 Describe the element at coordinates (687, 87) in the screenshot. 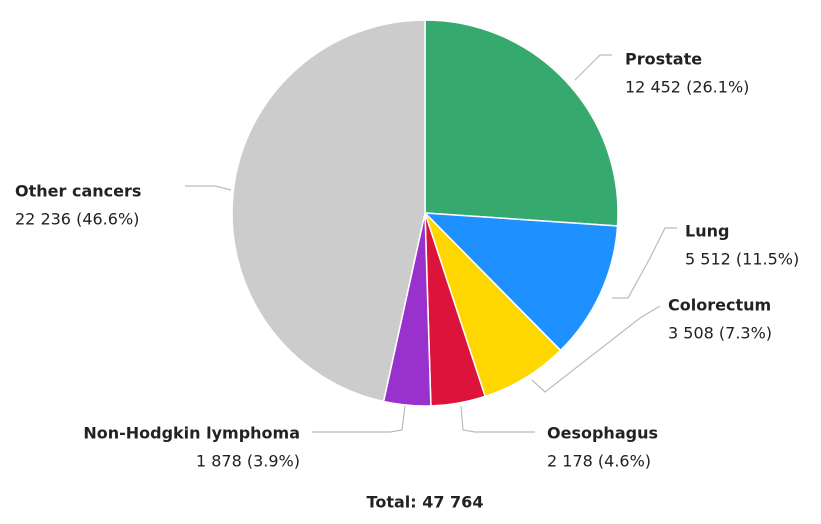

I see `slice-value-label: 12 452 (26.1%)` at that location.